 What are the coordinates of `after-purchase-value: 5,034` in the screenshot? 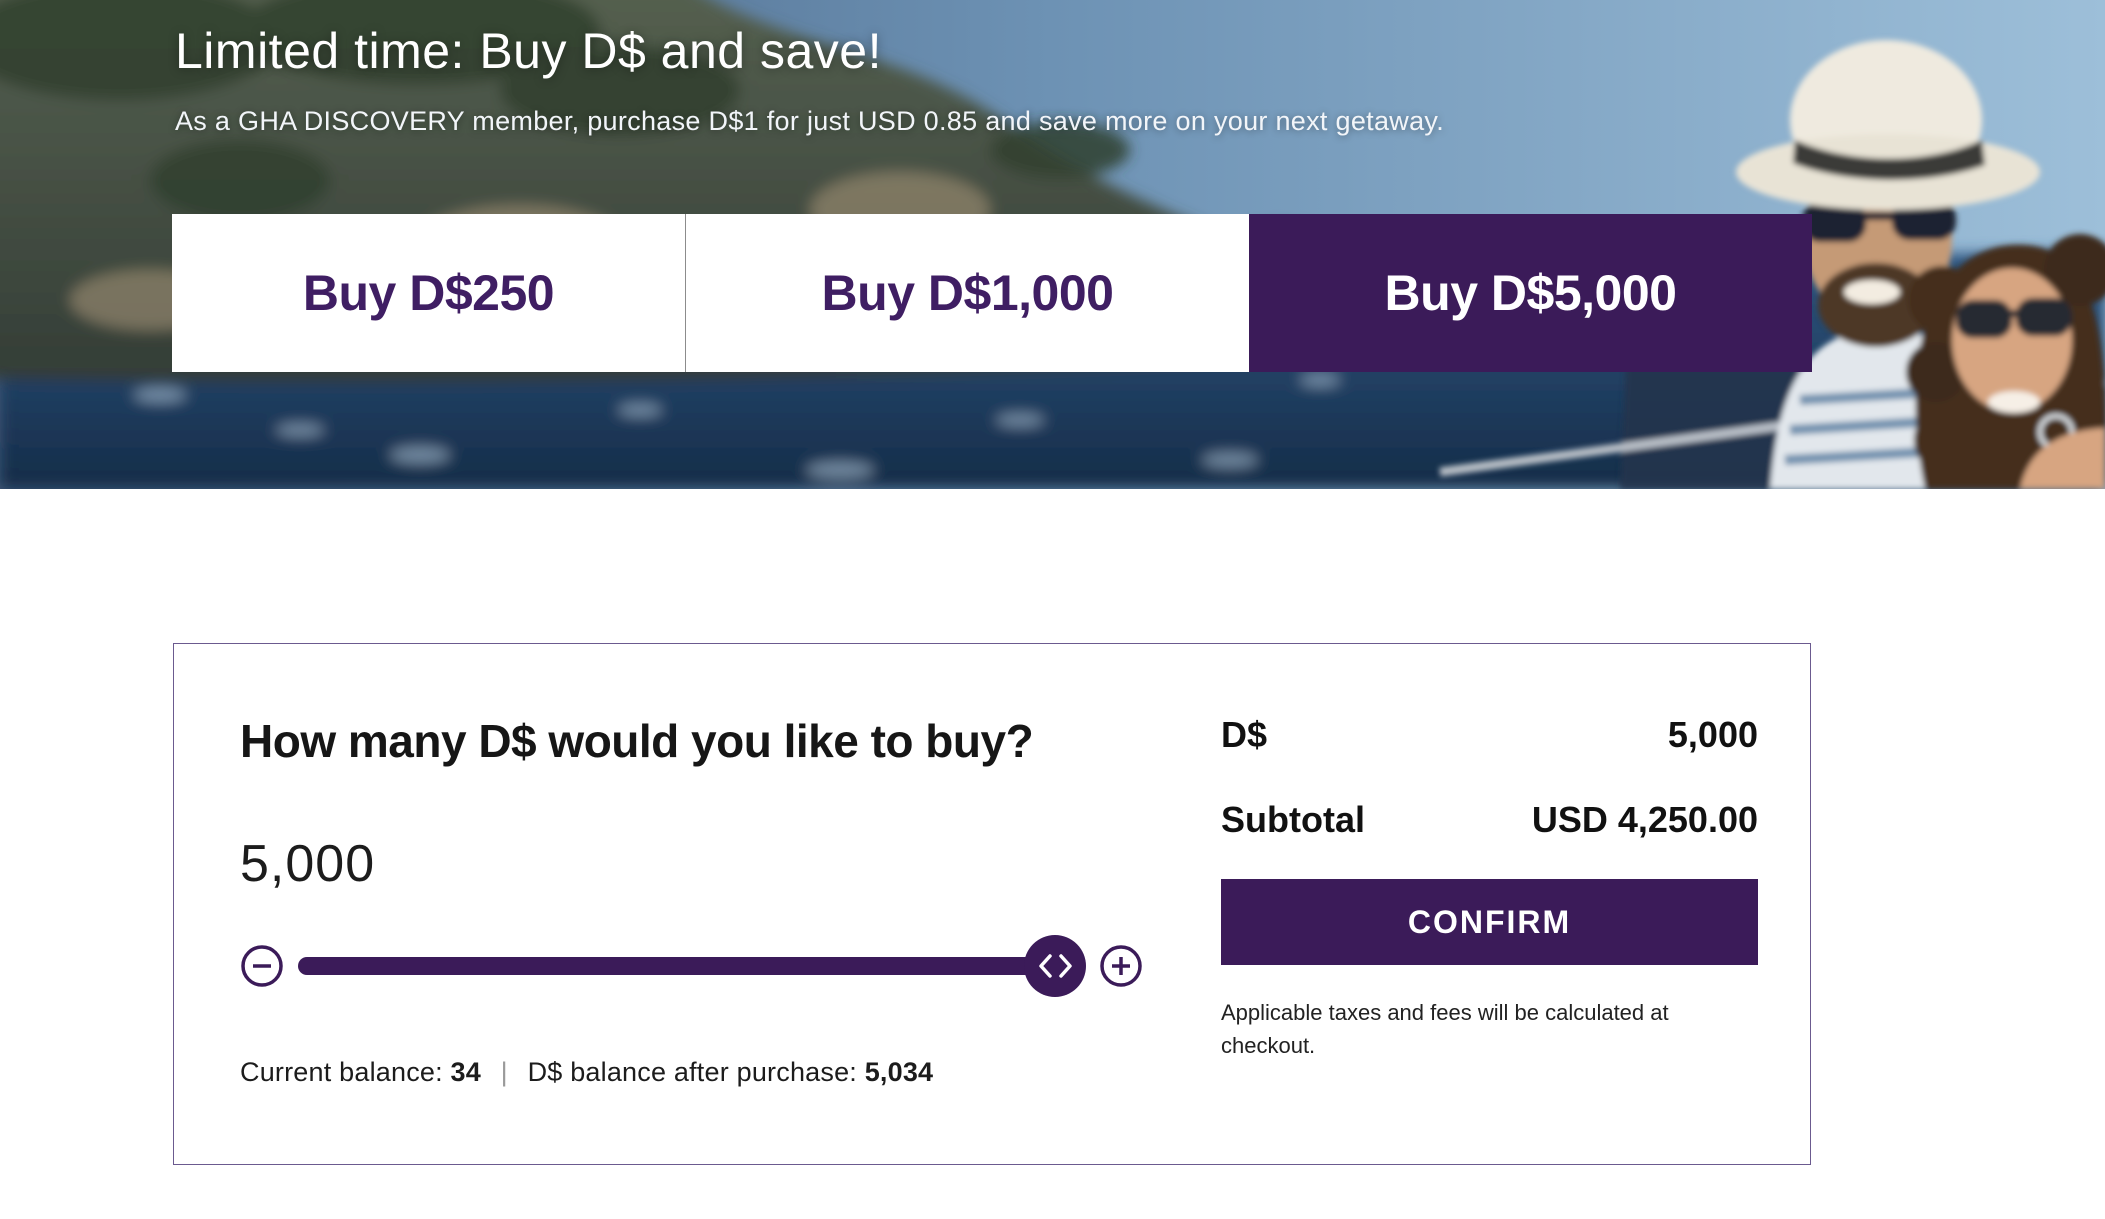 It's located at (899, 1072).